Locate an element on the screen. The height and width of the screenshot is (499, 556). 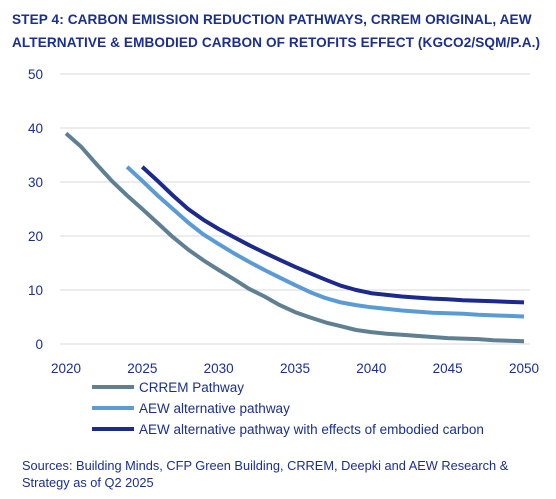
x-tick-label: 2030 is located at coordinates (219, 368).